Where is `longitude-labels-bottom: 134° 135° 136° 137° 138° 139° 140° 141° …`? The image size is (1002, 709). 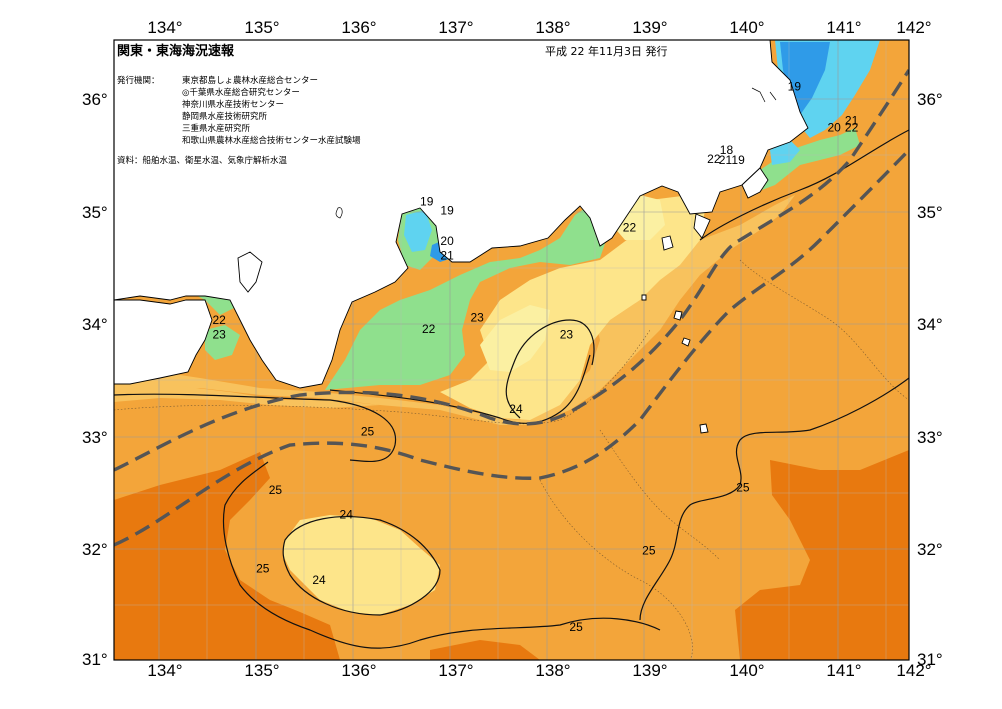 longitude-labels-bottom: 134° 135° 136° 137° 138° 139° 140° 141° … is located at coordinates (539, 670).